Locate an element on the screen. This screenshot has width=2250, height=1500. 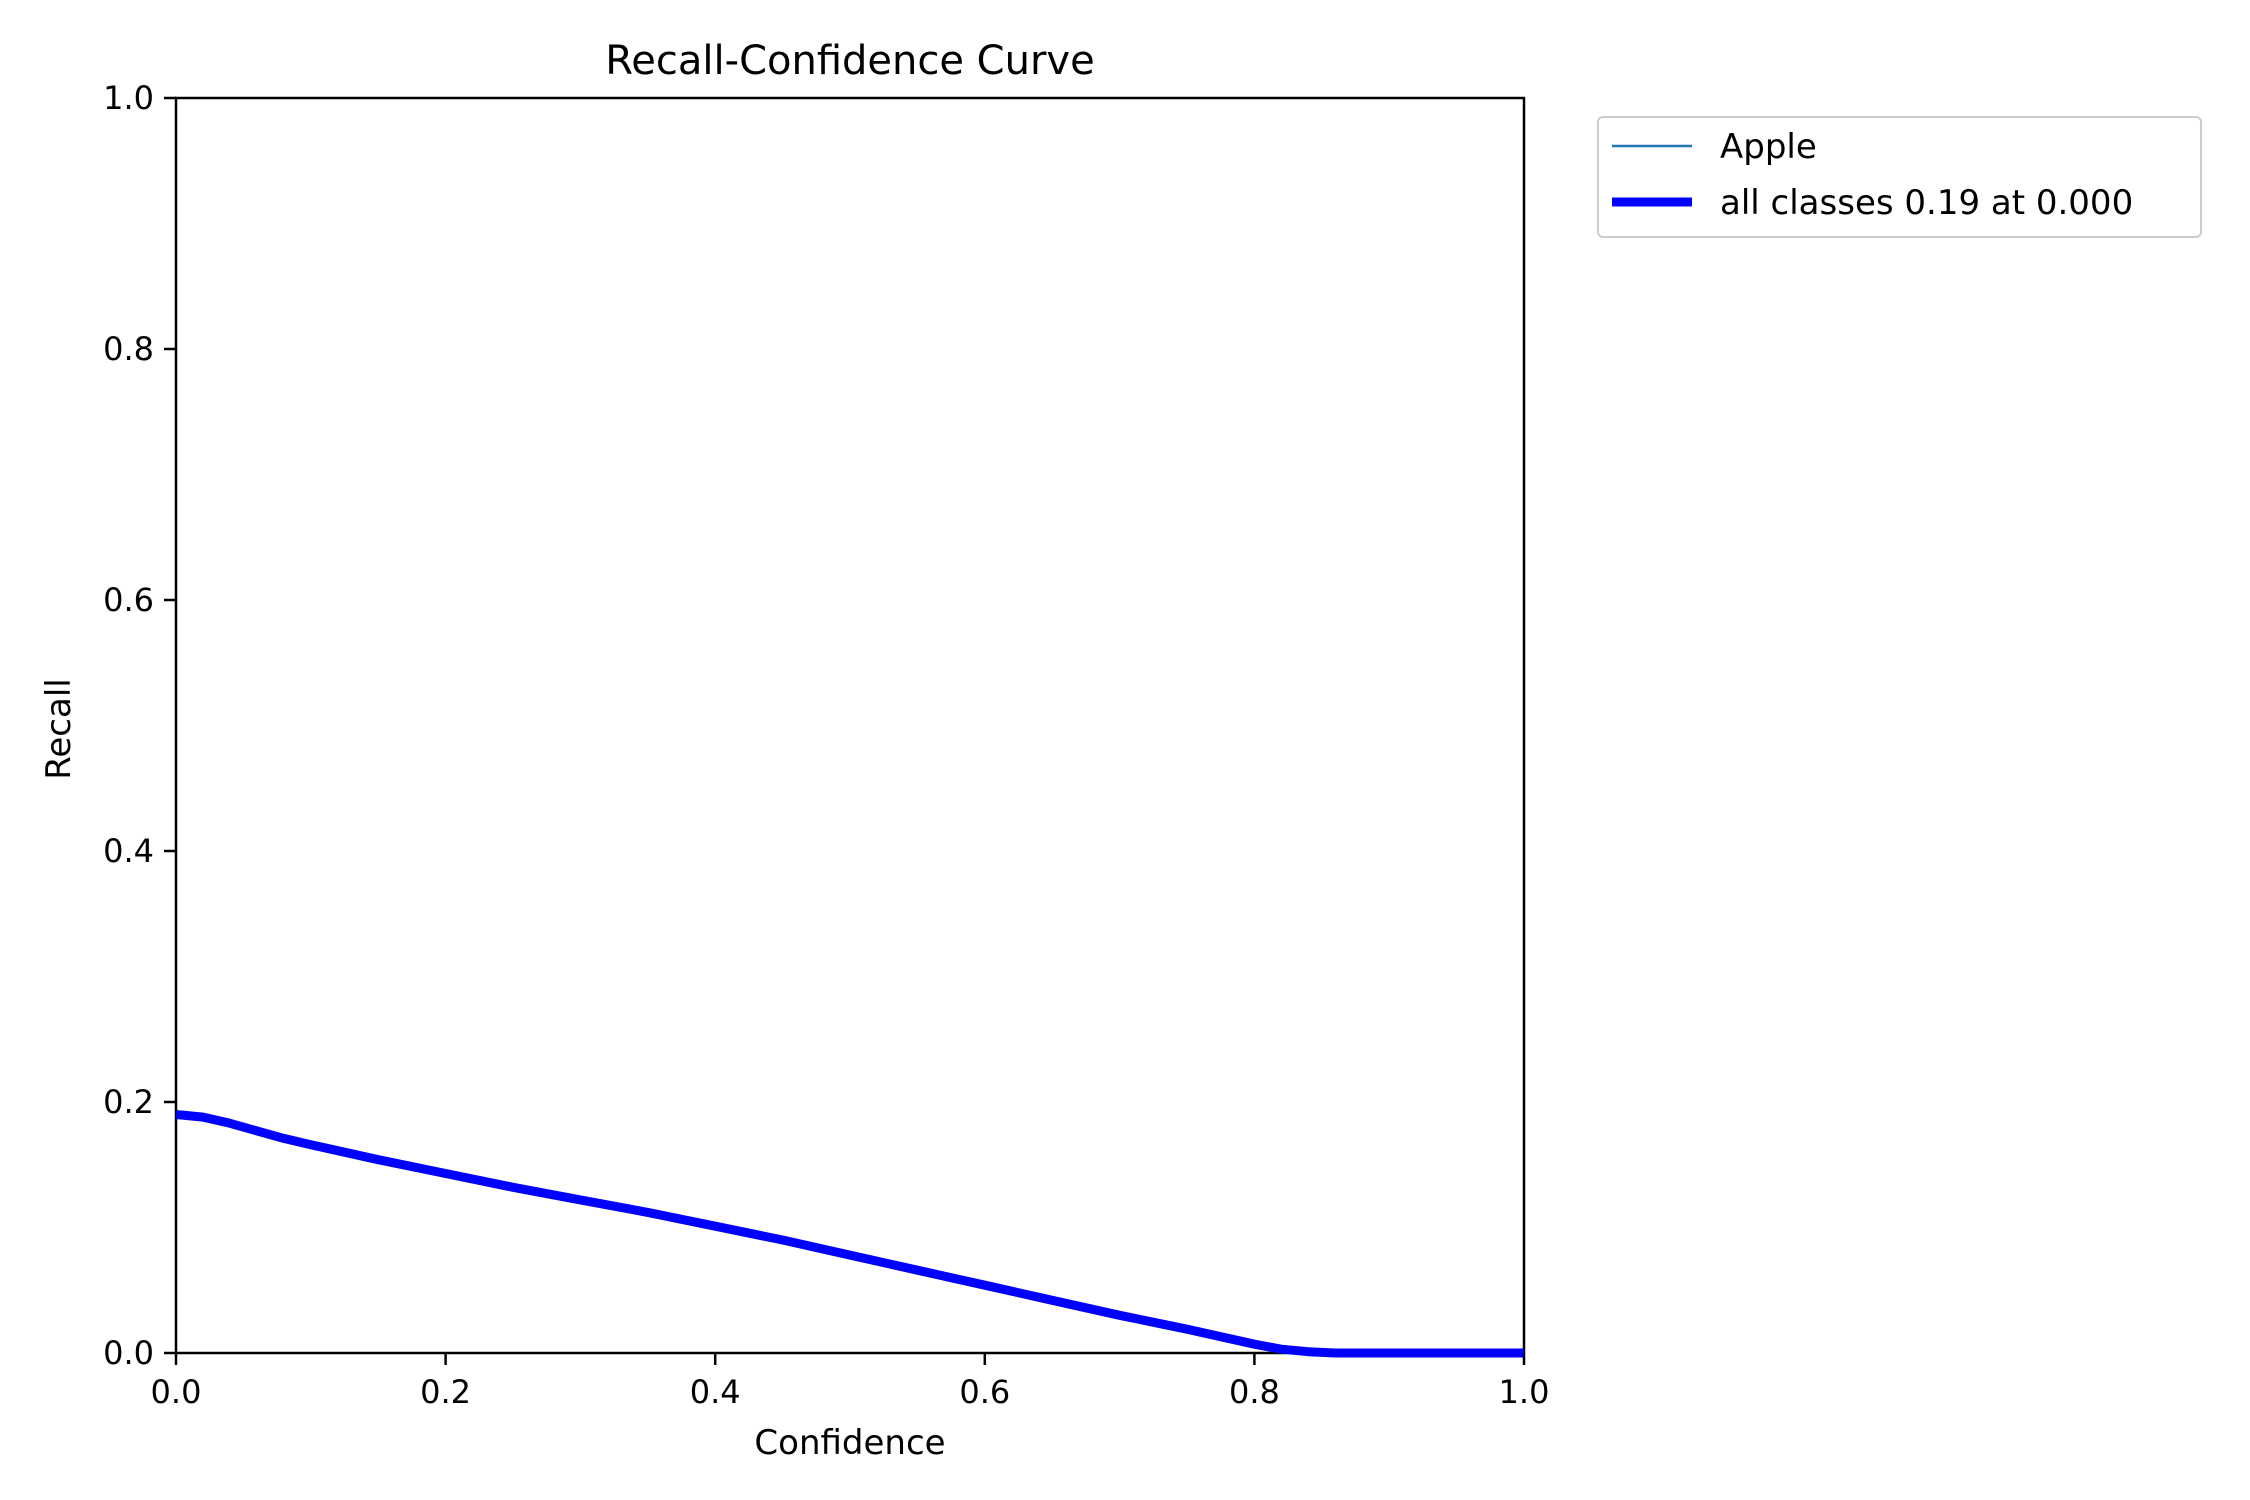
x-axis-title: Confidence is located at coordinates (849, 1443).